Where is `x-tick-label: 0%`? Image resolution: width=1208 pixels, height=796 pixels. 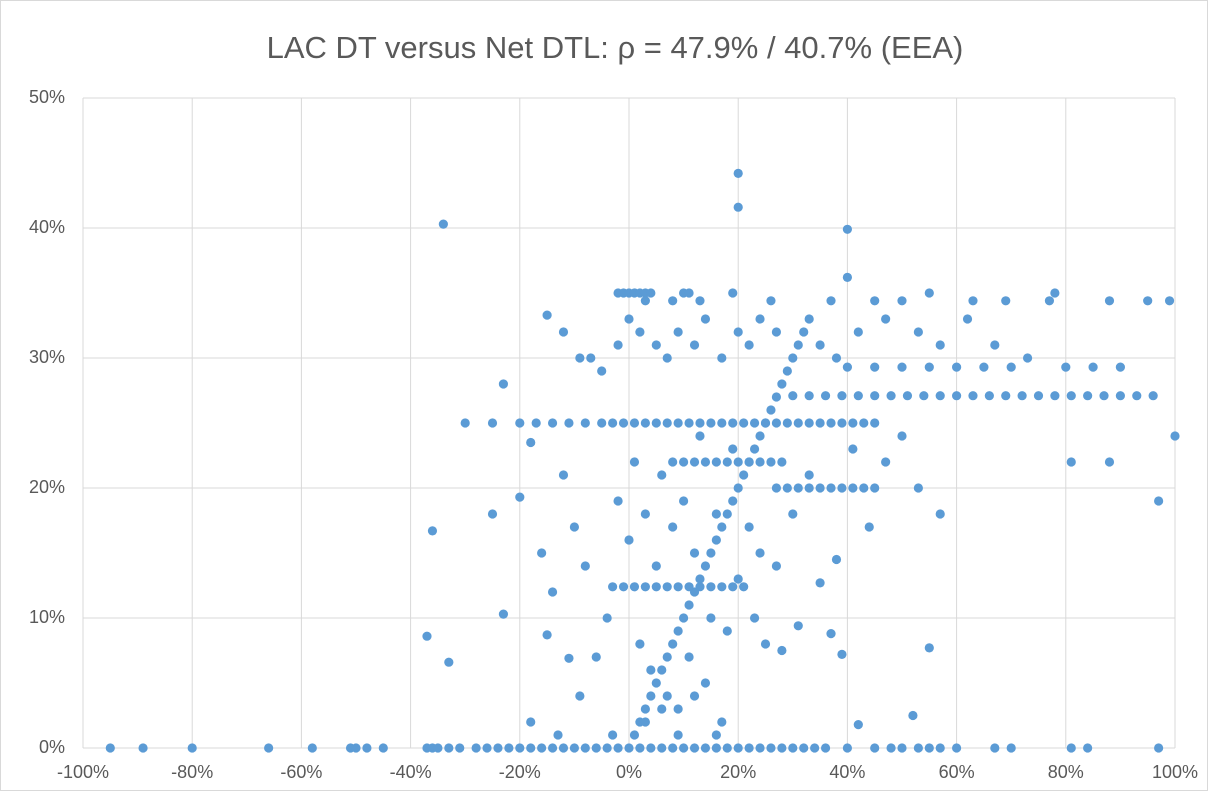 x-tick-label: 0% is located at coordinates (629, 772).